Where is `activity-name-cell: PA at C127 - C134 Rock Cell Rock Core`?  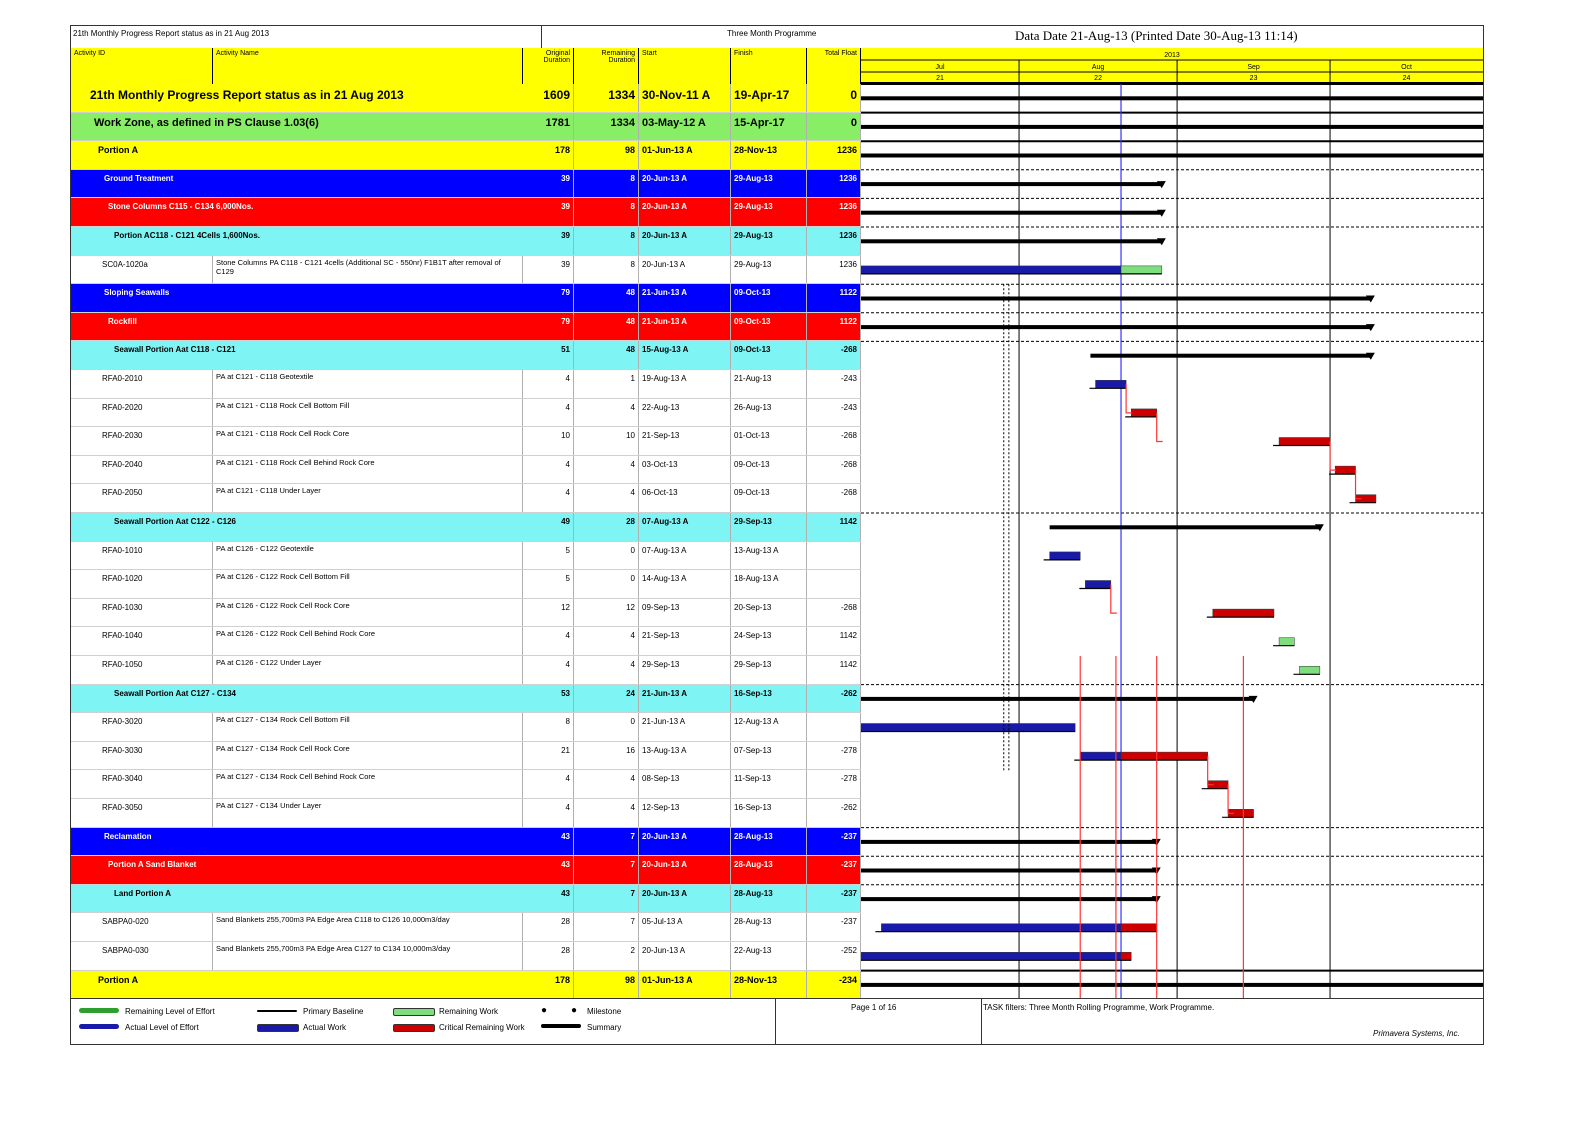 activity-name-cell: PA at C127 - C134 Rock Cell Rock Core is located at coordinates (368, 755).